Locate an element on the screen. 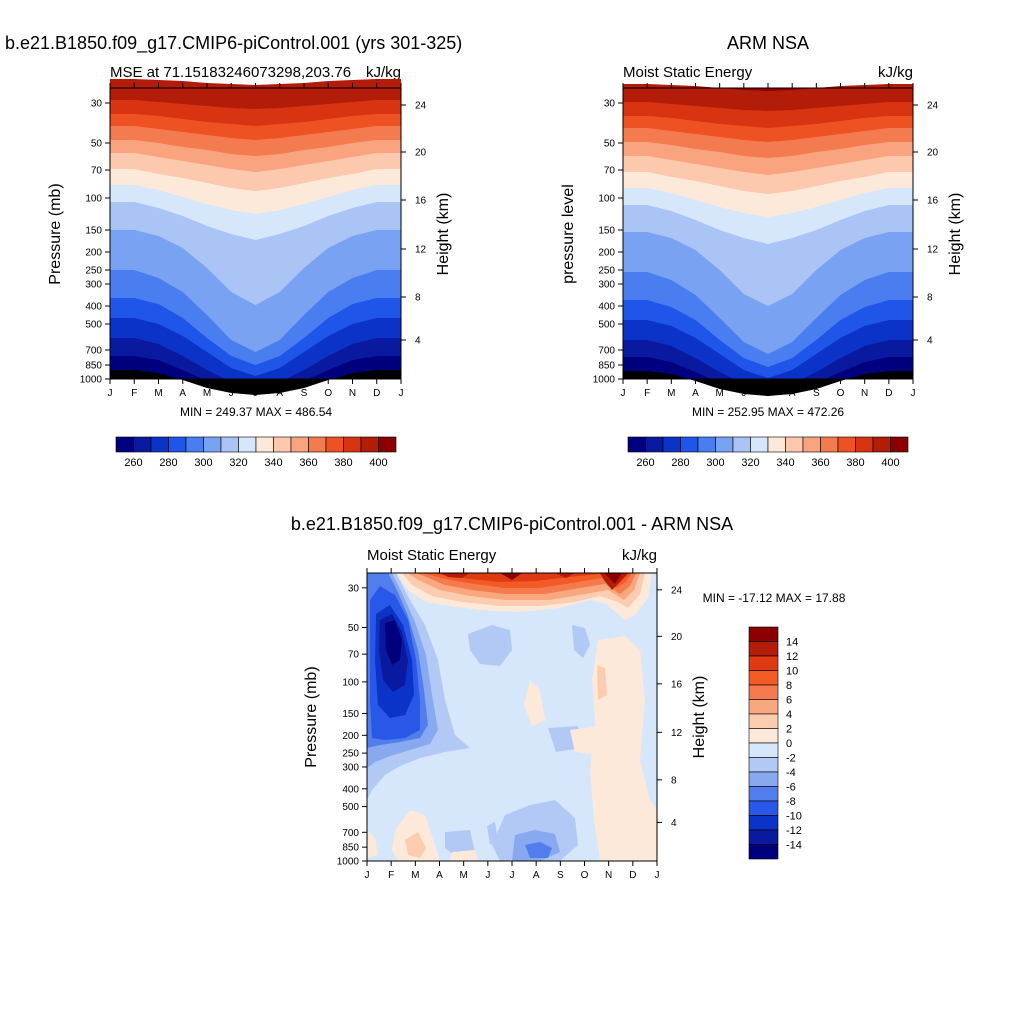 This screenshot has height=1024, width=1024. panel3-h-tick-label: 4 is located at coordinates (674, 823).